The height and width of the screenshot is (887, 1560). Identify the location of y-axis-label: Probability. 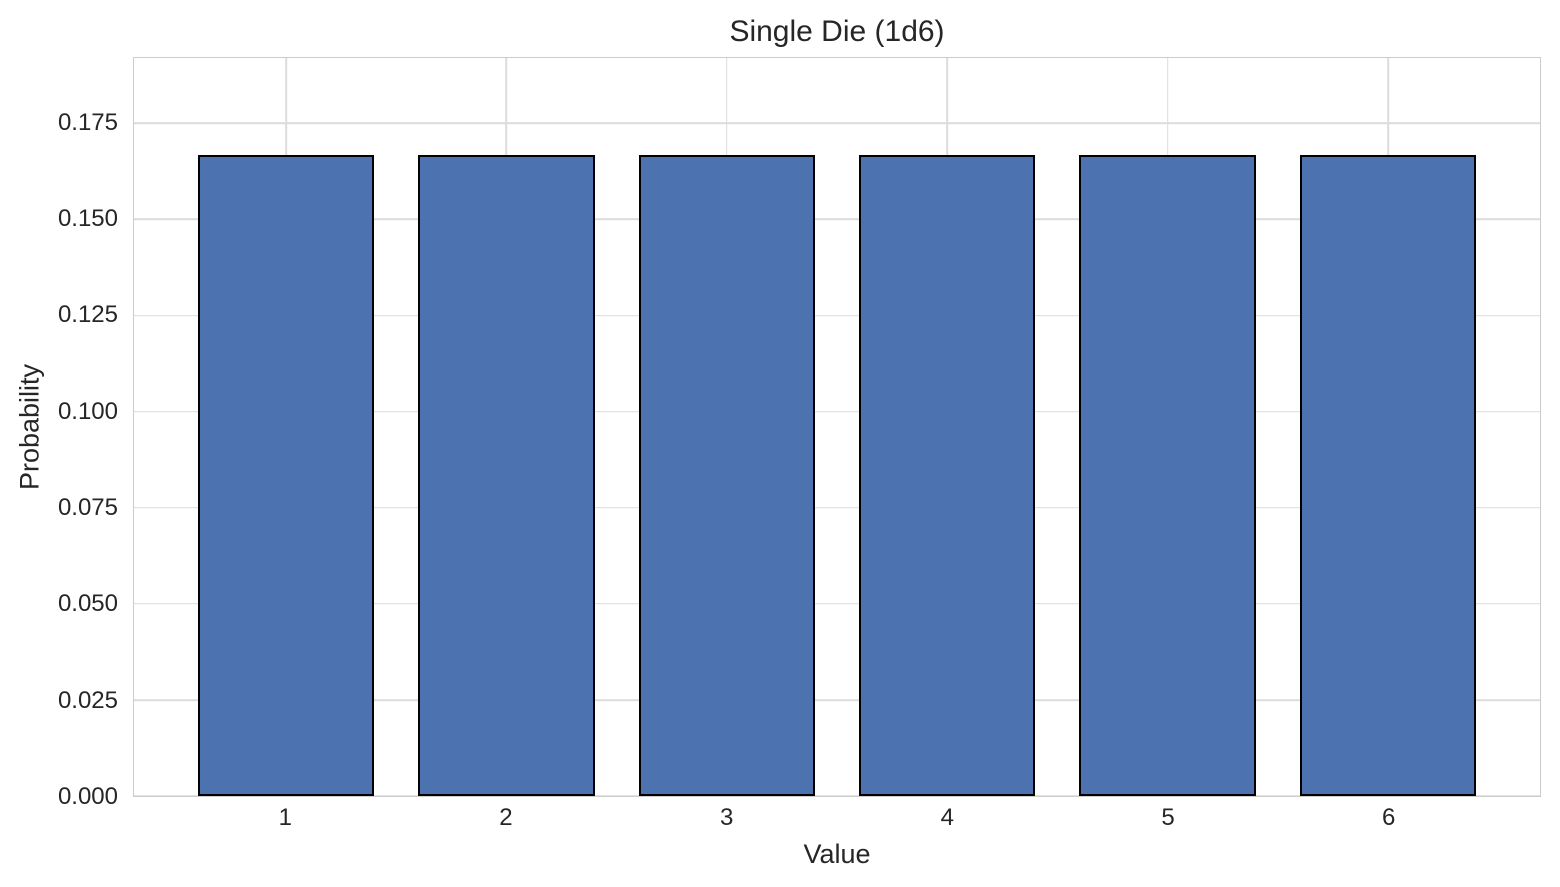
(29, 427).